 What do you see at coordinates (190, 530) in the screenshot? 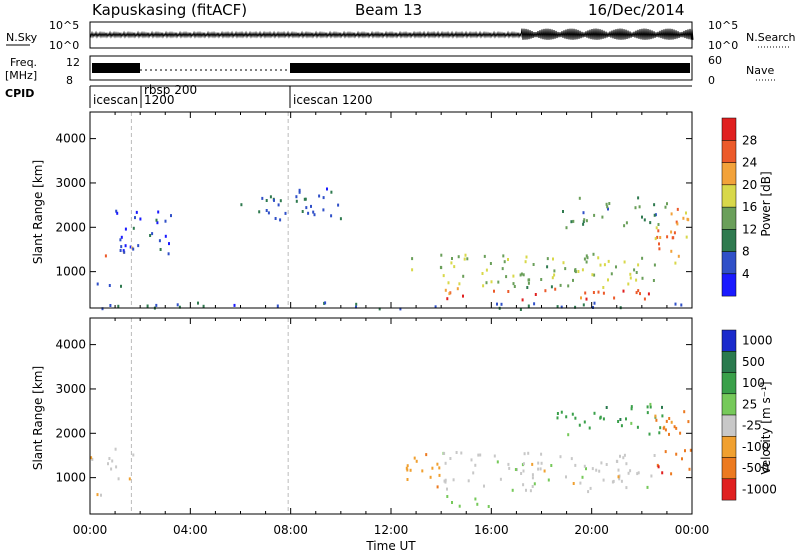
I see `x-tick-label: 04:00` at bounding box center [190, 530].